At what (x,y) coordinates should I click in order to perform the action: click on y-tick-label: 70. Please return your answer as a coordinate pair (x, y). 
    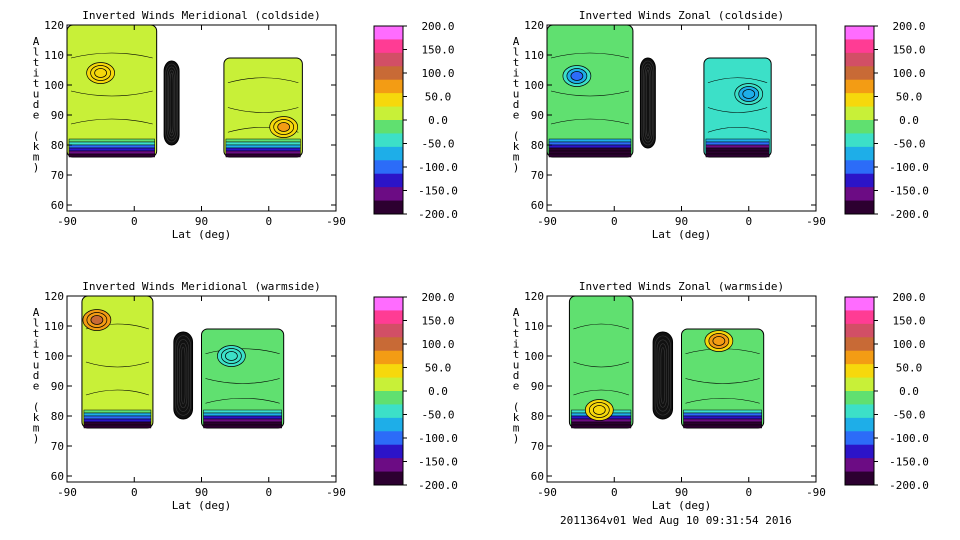
    Looking at the image, I should click on (57, 446).